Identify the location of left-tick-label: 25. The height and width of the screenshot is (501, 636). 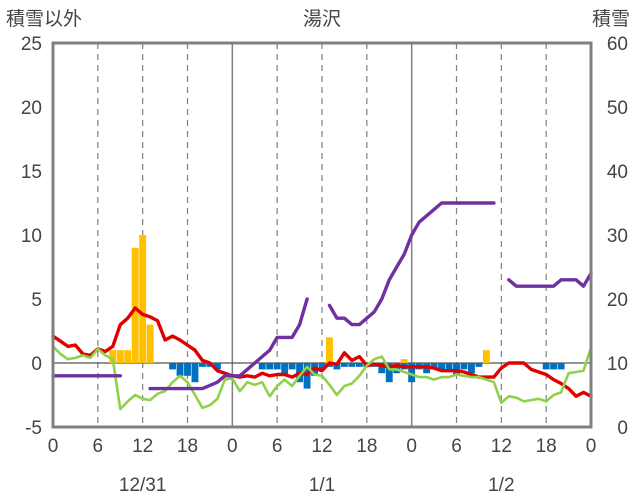
(31, 44).